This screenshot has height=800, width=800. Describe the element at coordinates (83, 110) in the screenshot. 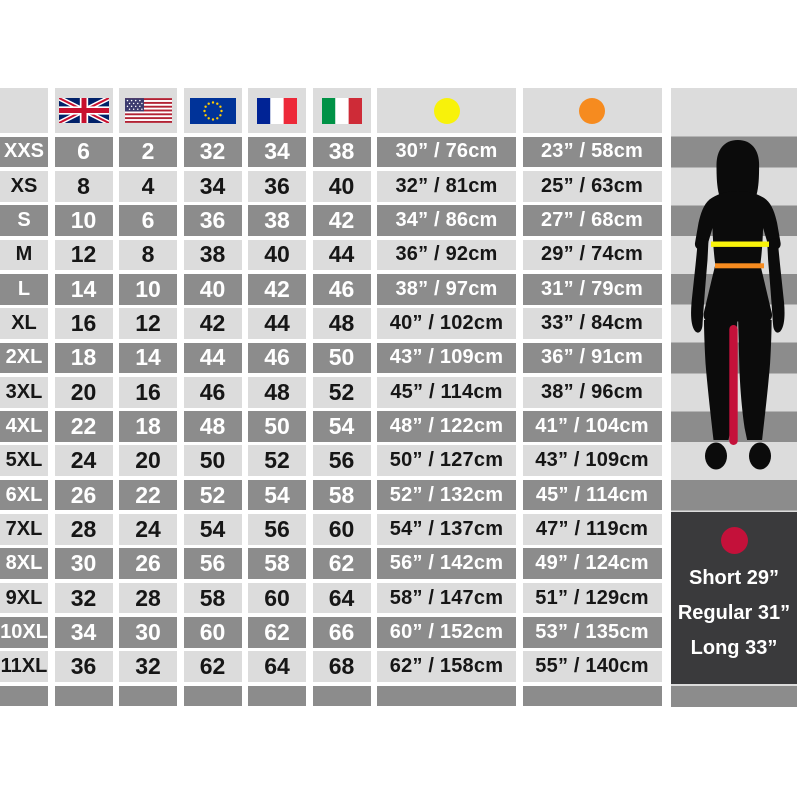

I see `header-uk` at that location.